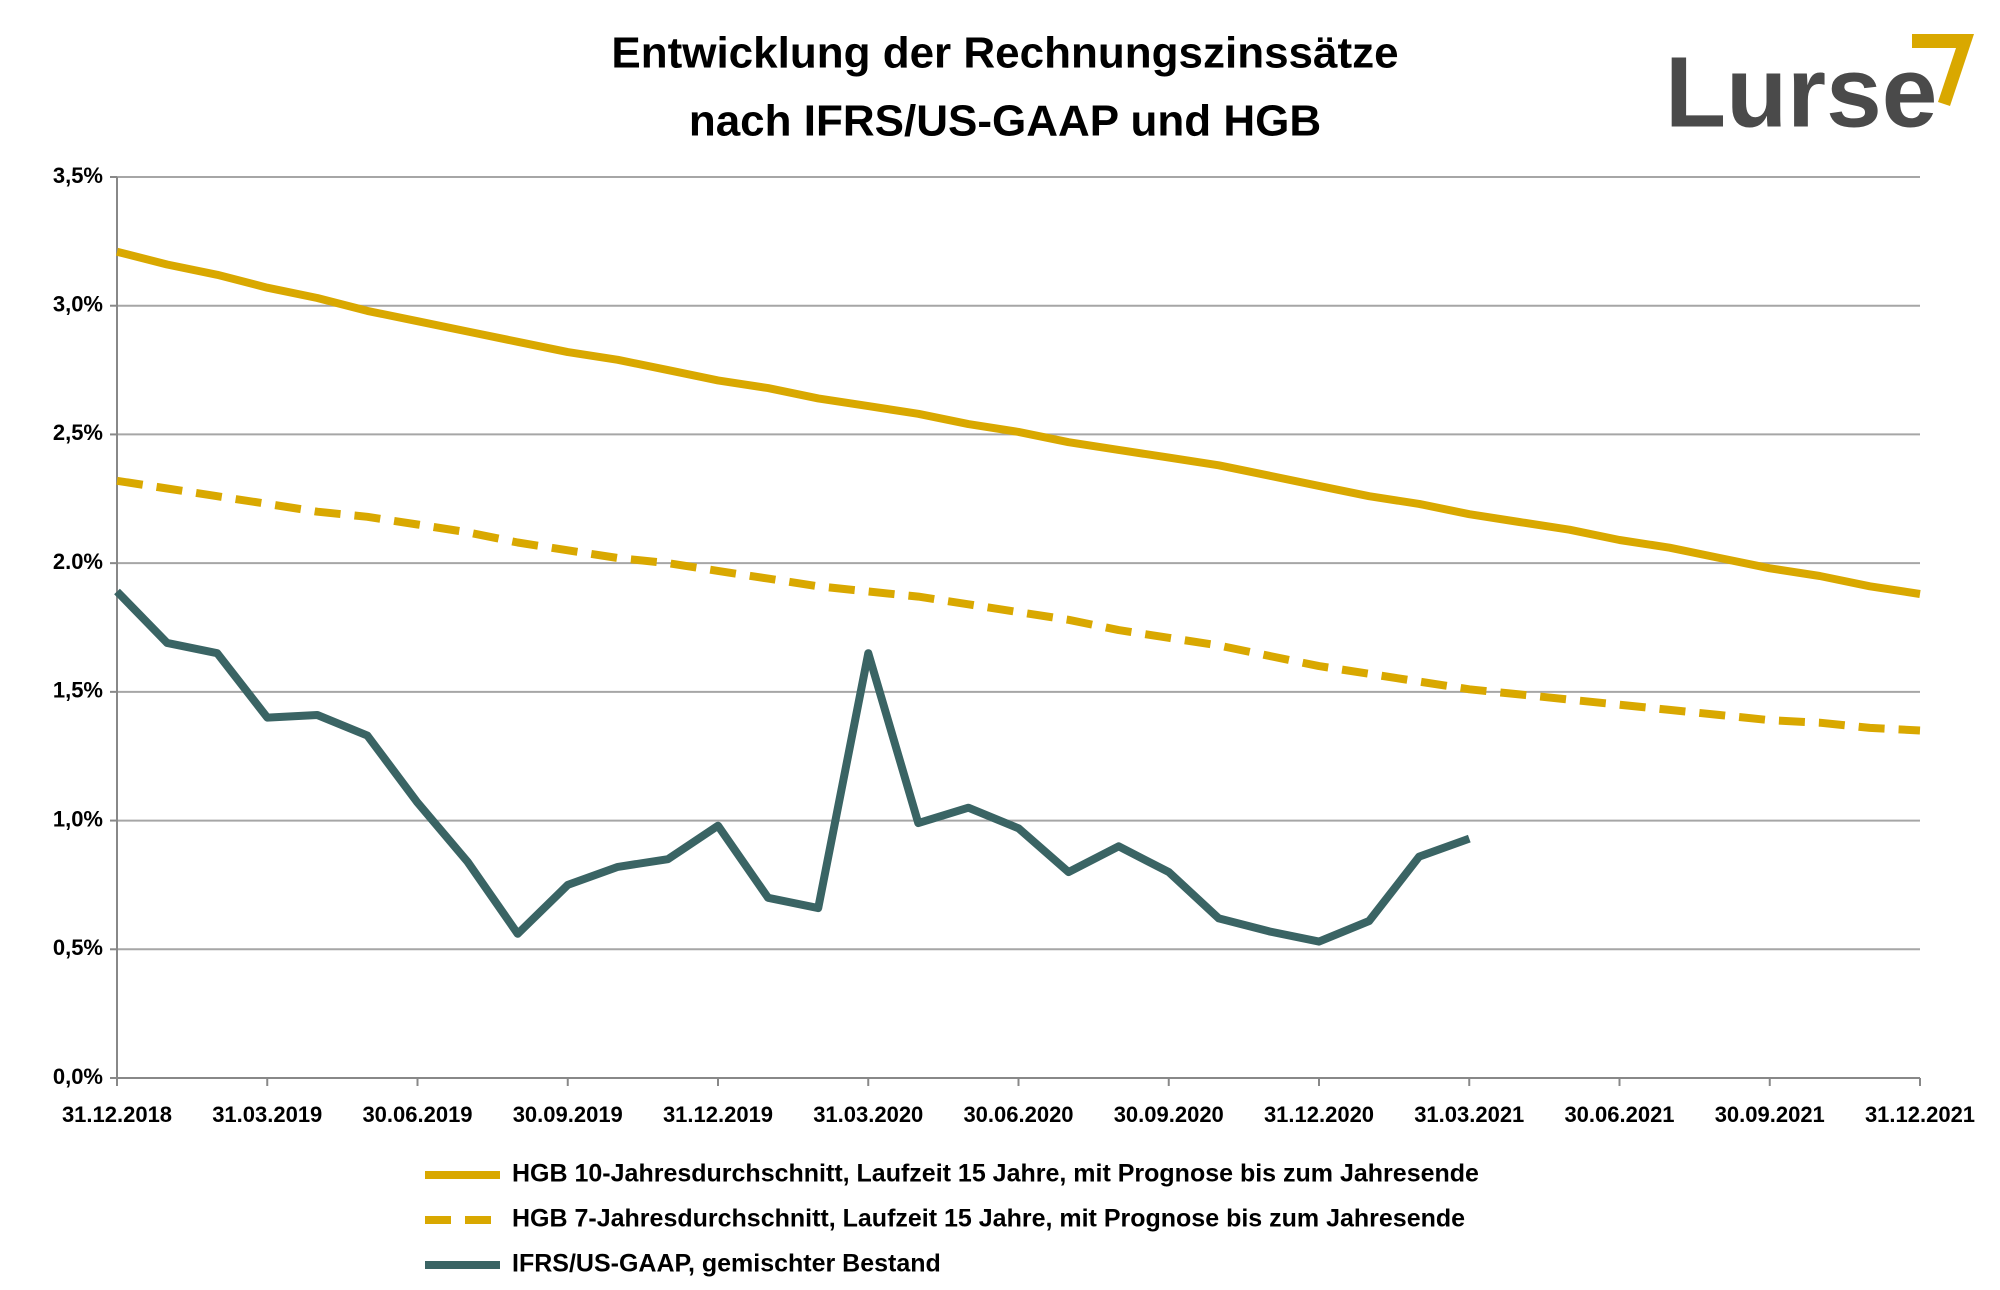 The width and height of the screenshot is (2000, 1290). Describe the element at coordinates (1018, 1114) in the screenshot. I see `x-tick-label: 30.06.2020` at that location.